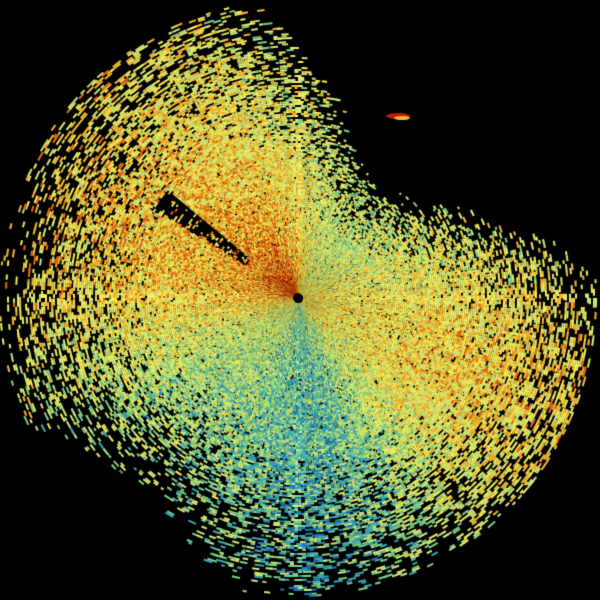 Image resolution: width=600 pixels, height=600 pixels. I want to click on radar-site-marker, so click(298, 298).